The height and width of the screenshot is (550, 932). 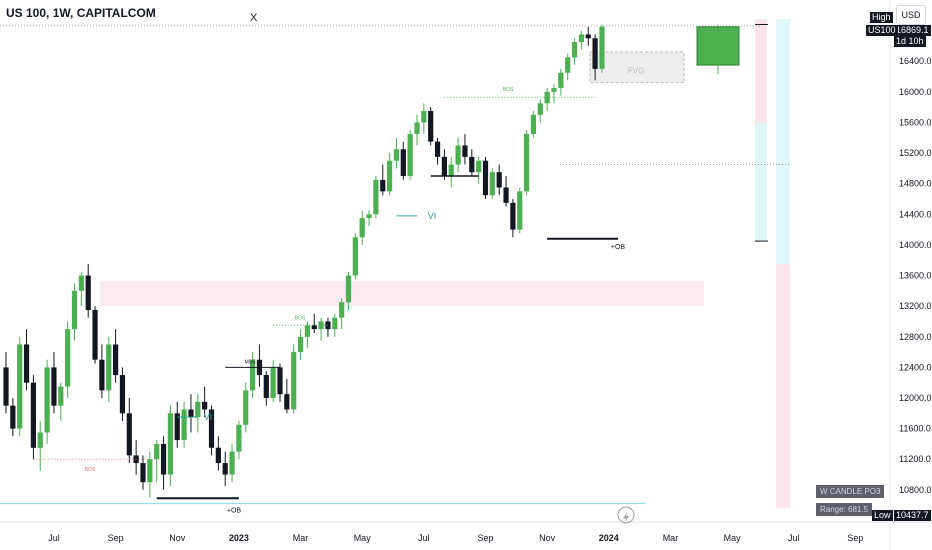 I want to click on replay-bolt-icon, so click(x=626, y=517).